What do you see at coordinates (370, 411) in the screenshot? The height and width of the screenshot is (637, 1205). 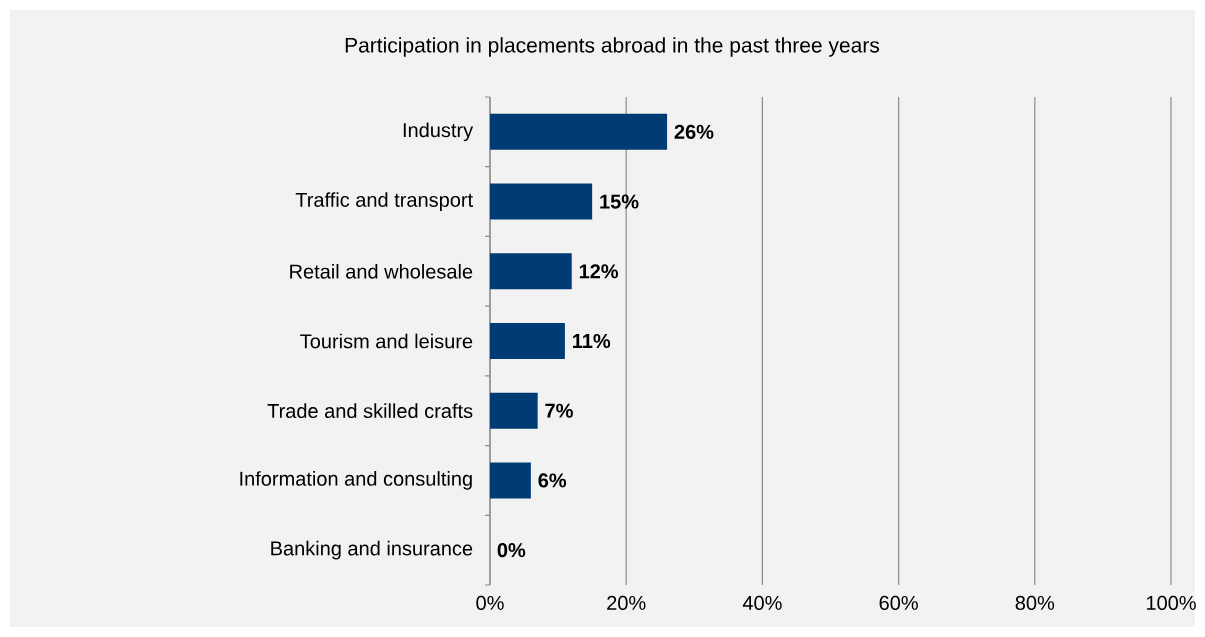 I see `y-tick-label: Trade and skilled crafts` at bounding box center [370, 411].